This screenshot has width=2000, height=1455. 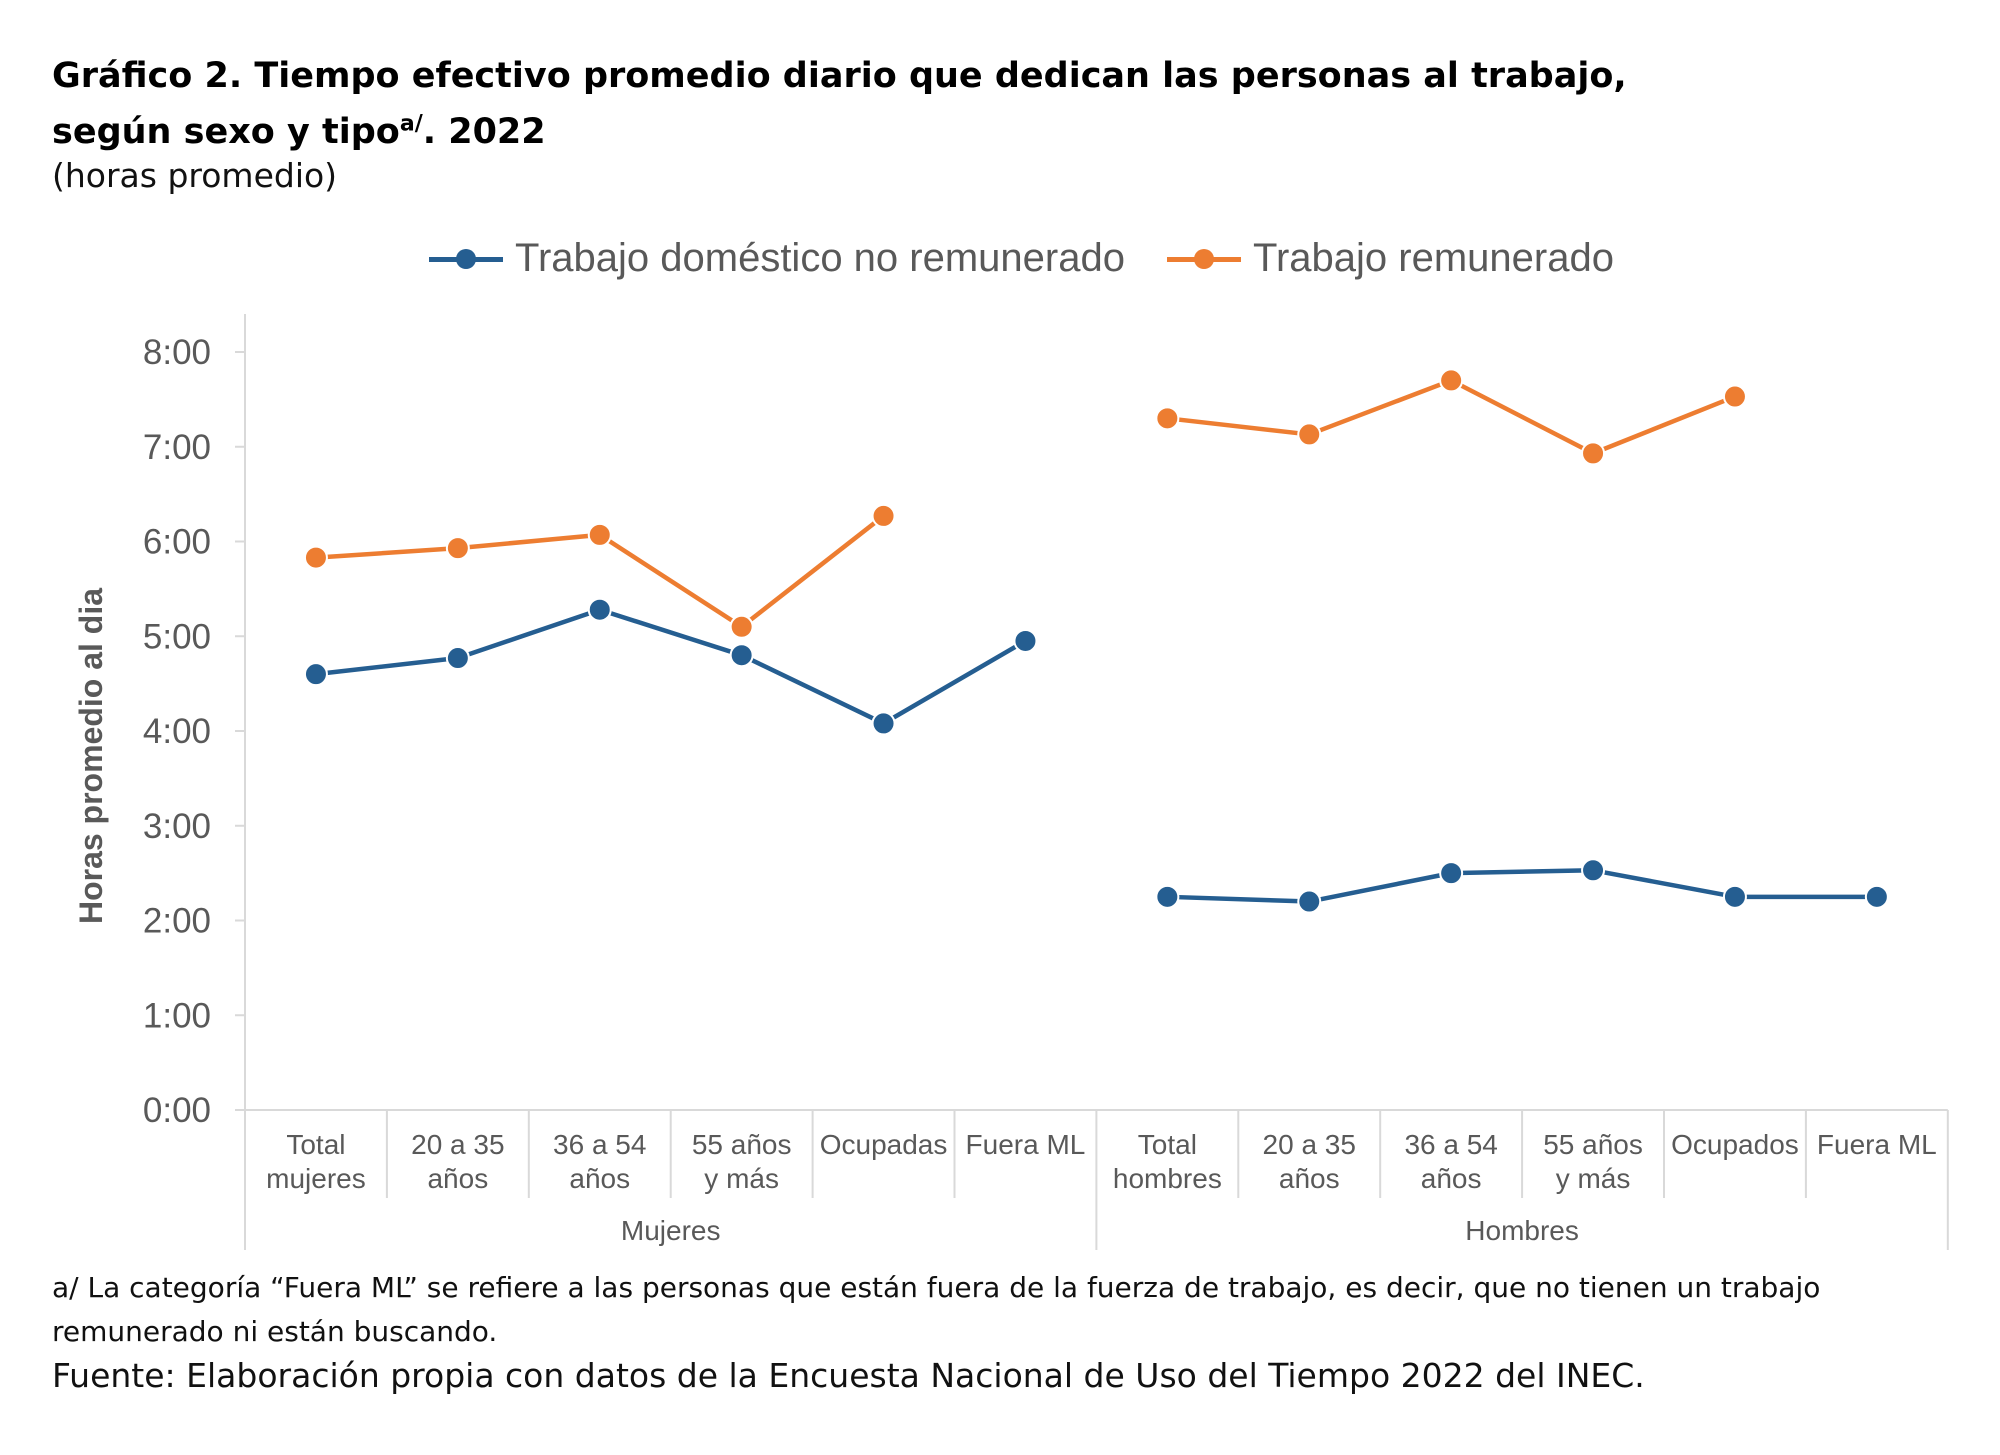 I want to click on y-tick-label: 6:00, so click(x=177, y=542).